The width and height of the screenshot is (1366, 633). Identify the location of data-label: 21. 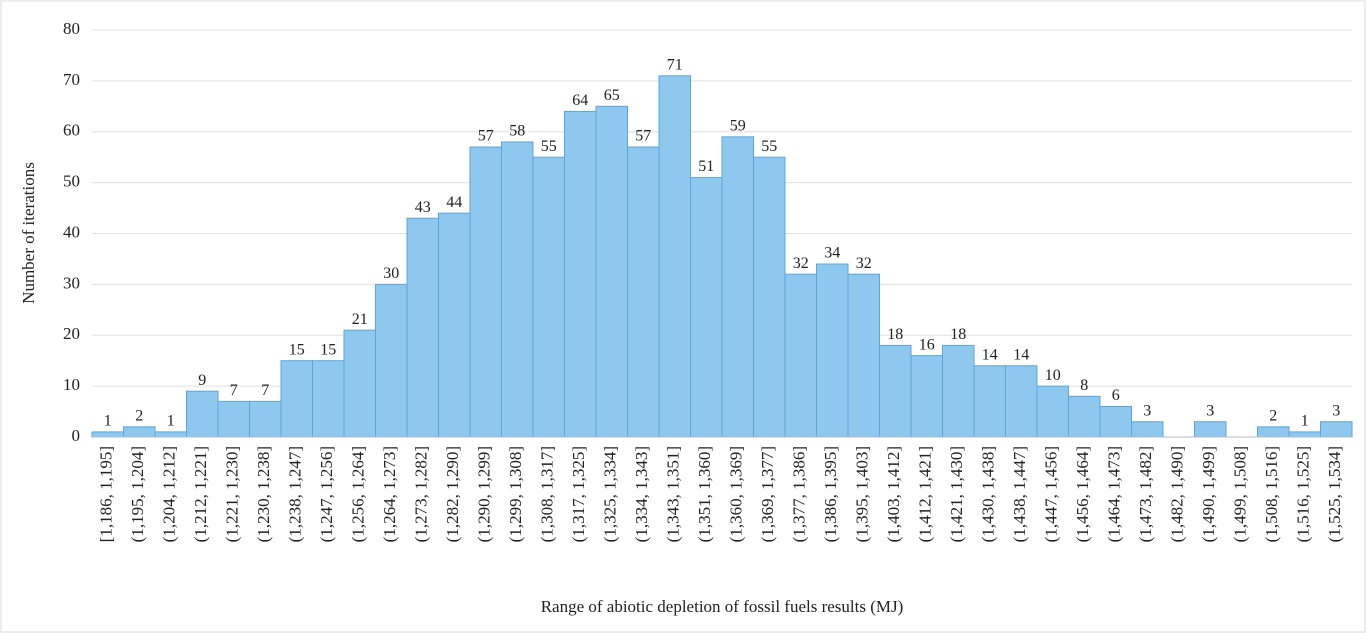
(360, 319).